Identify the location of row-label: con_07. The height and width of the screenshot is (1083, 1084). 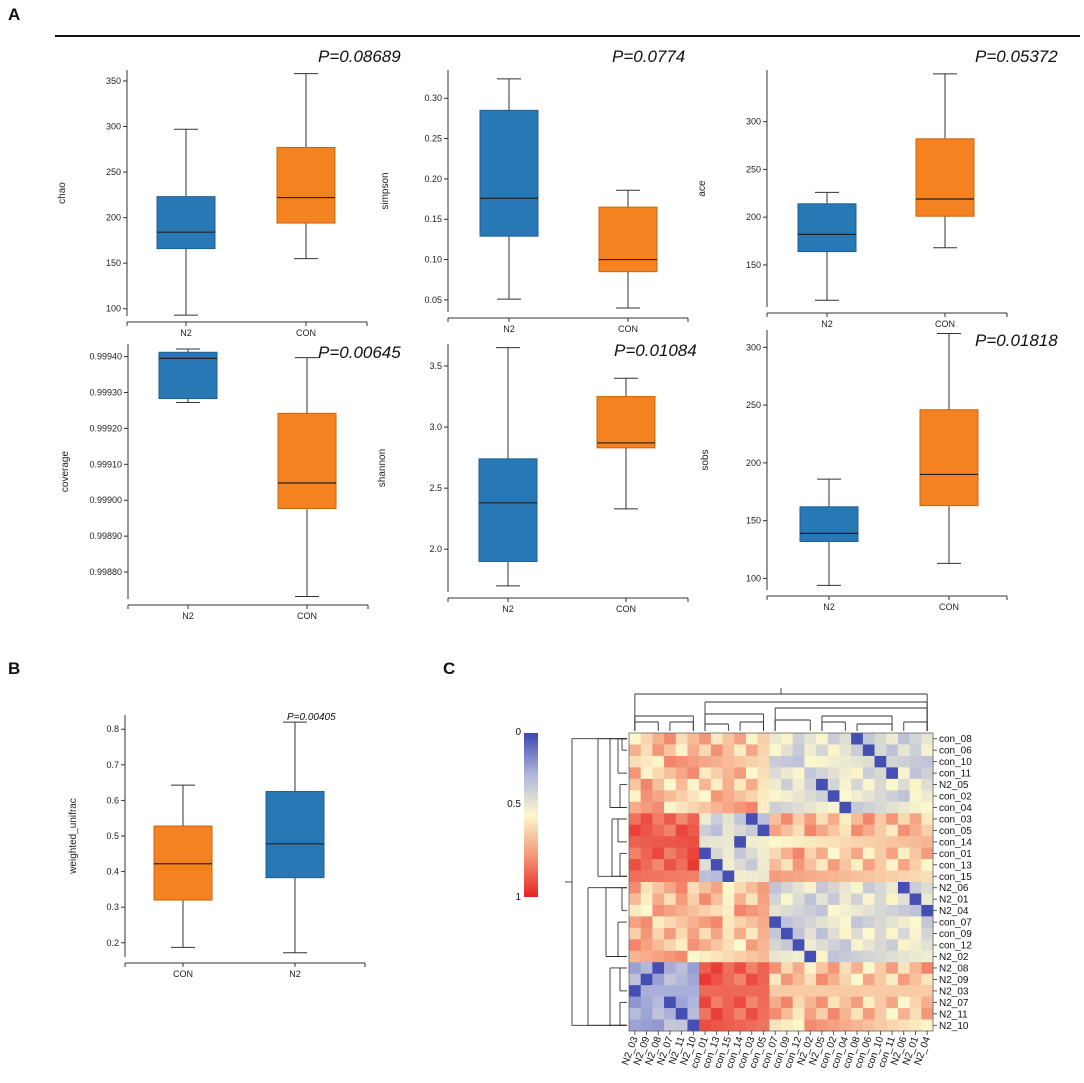
(955, 923).